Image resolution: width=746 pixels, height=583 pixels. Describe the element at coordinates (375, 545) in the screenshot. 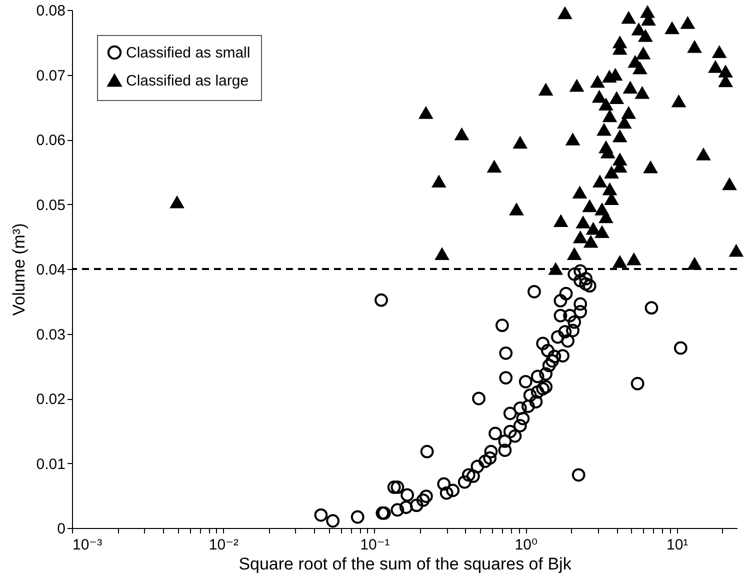

I see `x-tick-label: 10⁻¹` at that location.